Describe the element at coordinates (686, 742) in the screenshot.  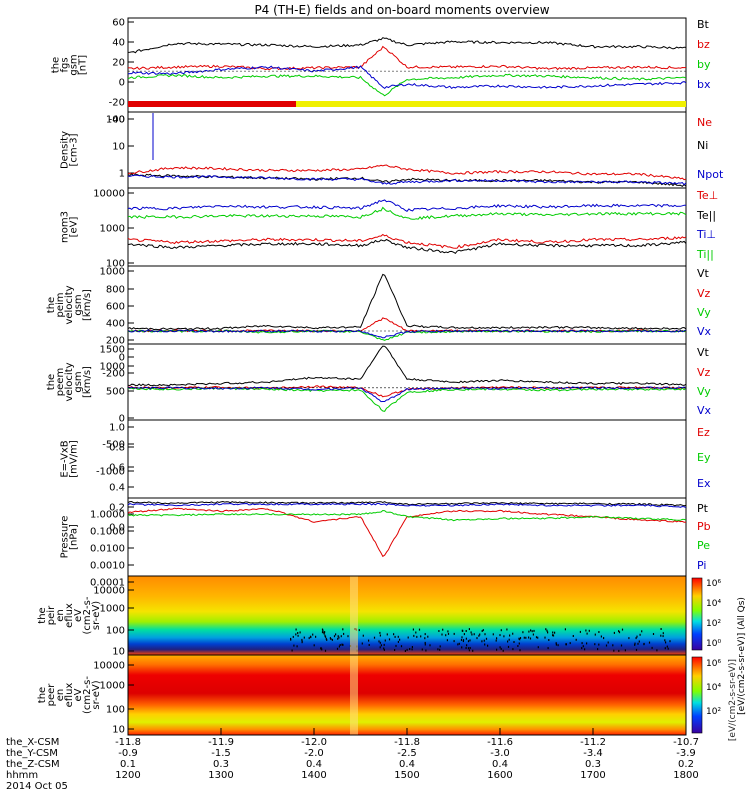
I see `x-tick-label: -10.7` at that location.